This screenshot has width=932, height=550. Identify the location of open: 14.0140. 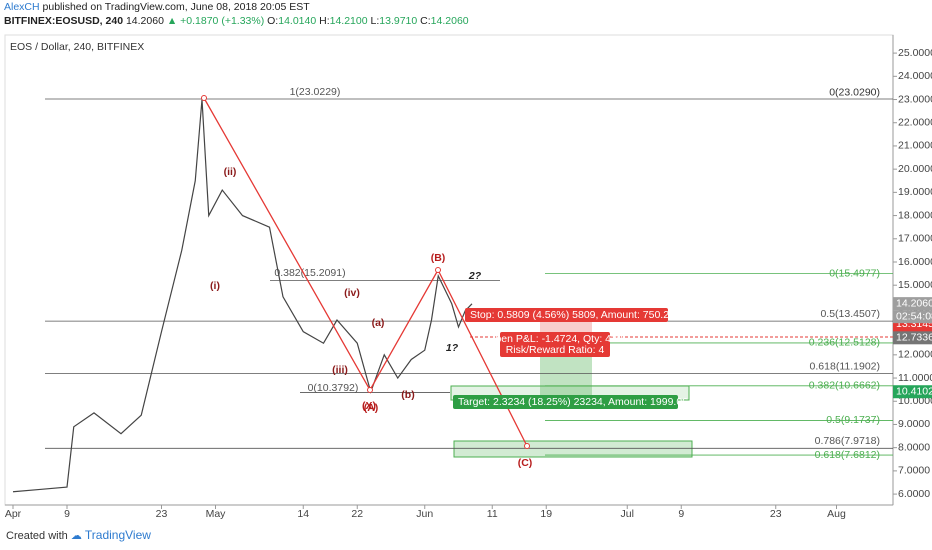
(297, 21).